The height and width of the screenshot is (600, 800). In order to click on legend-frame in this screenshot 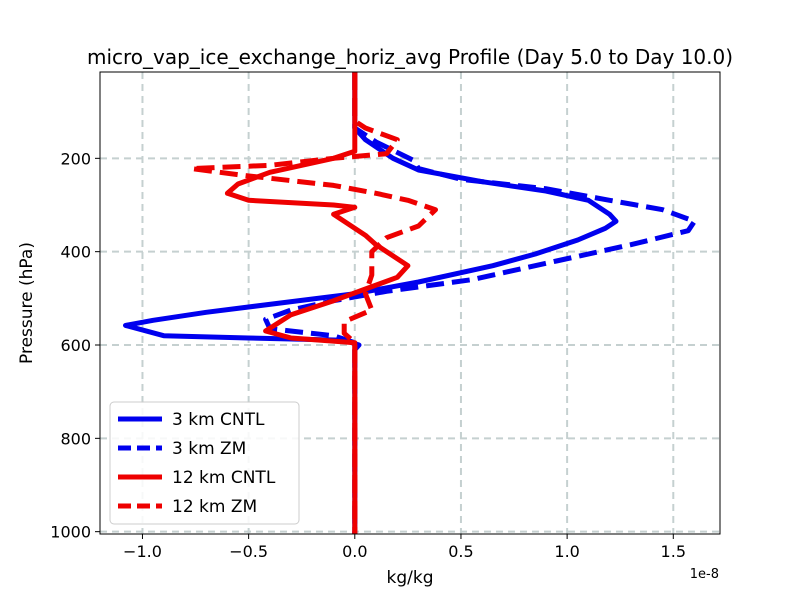, I will do `click(204, 463)`.